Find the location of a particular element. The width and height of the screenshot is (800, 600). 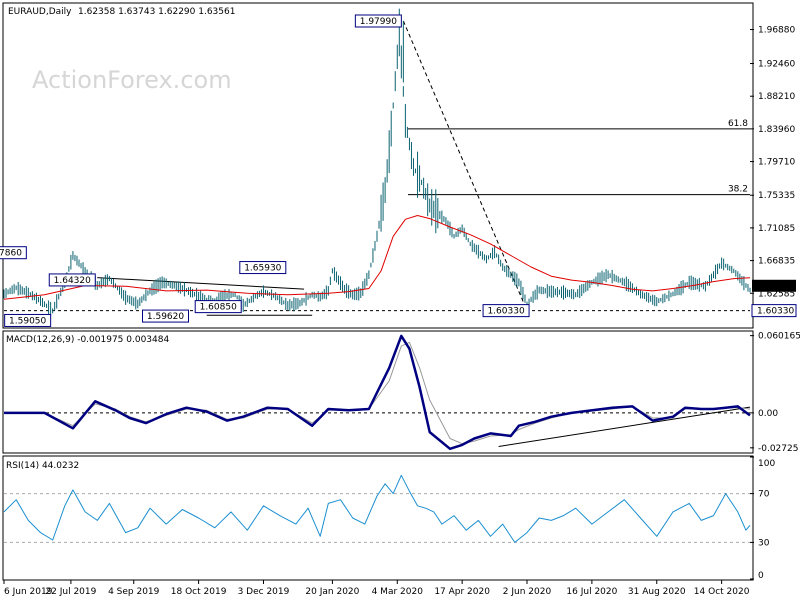

macd-trendline-segment is located at coordinates (624, 426).